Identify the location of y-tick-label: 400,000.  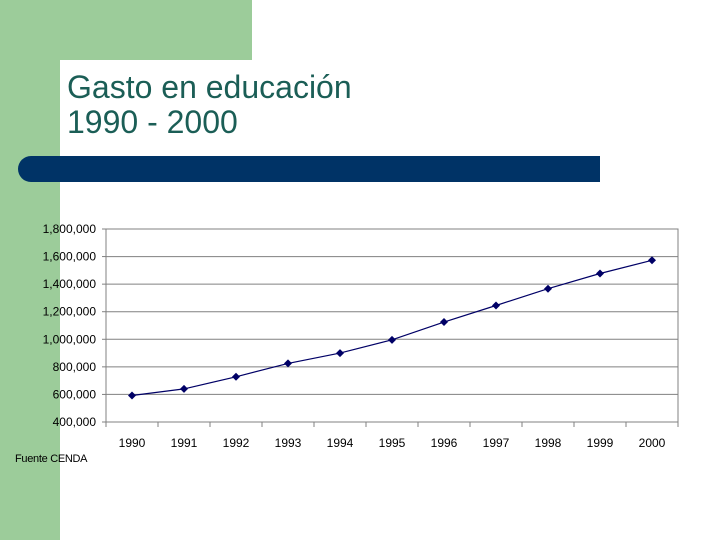
(75, 422).